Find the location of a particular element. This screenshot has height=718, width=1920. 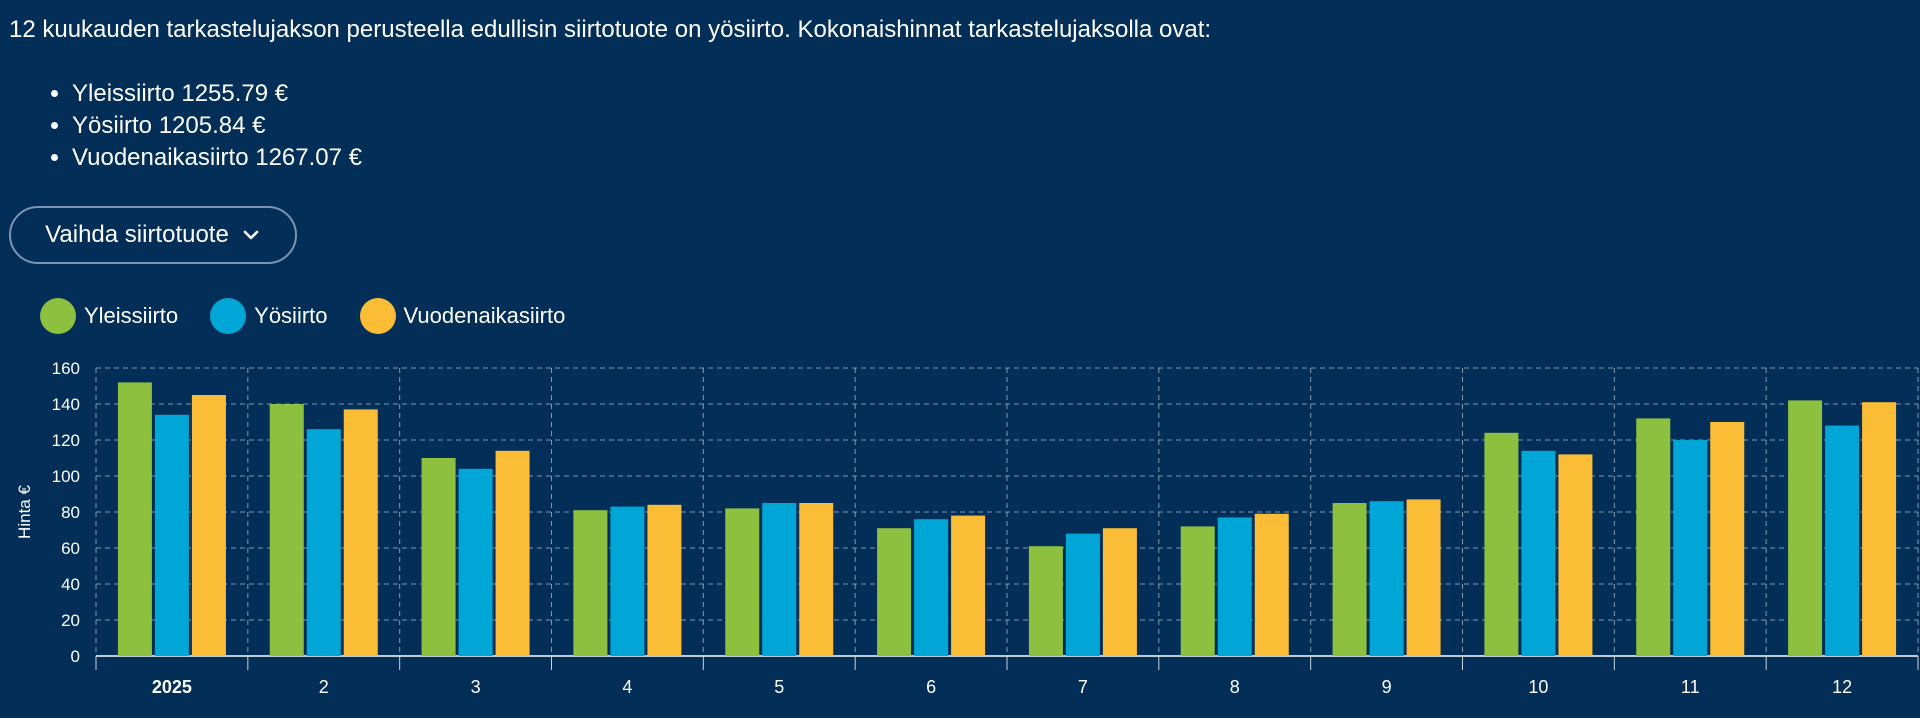

x-tick-label: 12 is located at coordinates (1842, 687).